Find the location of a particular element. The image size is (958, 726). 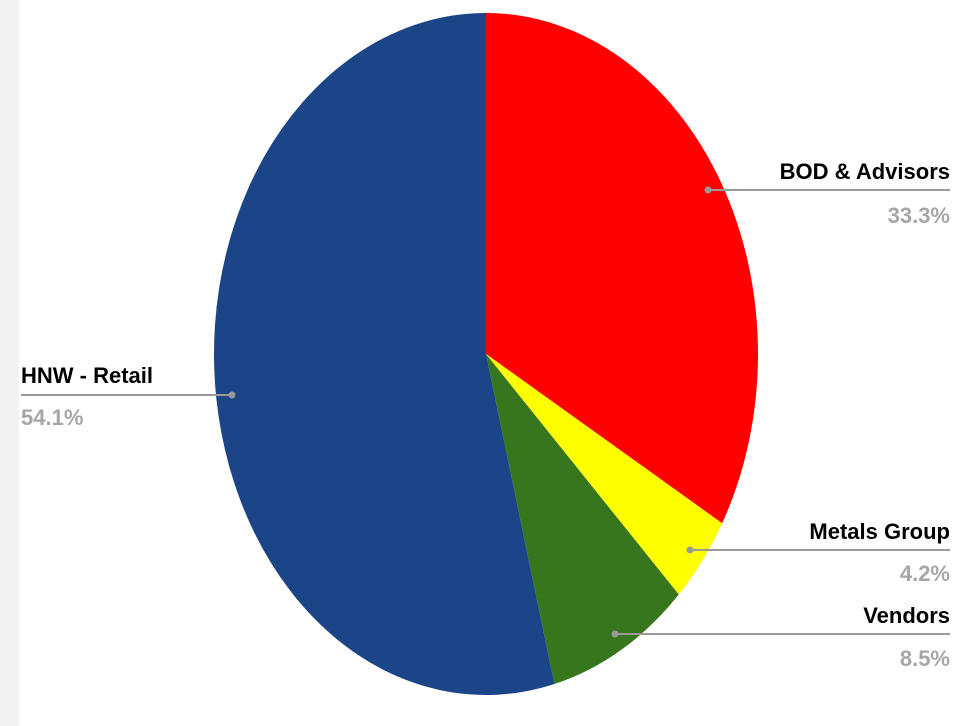

slice-value-label: 4.2% is located at coordinates (925, 573).